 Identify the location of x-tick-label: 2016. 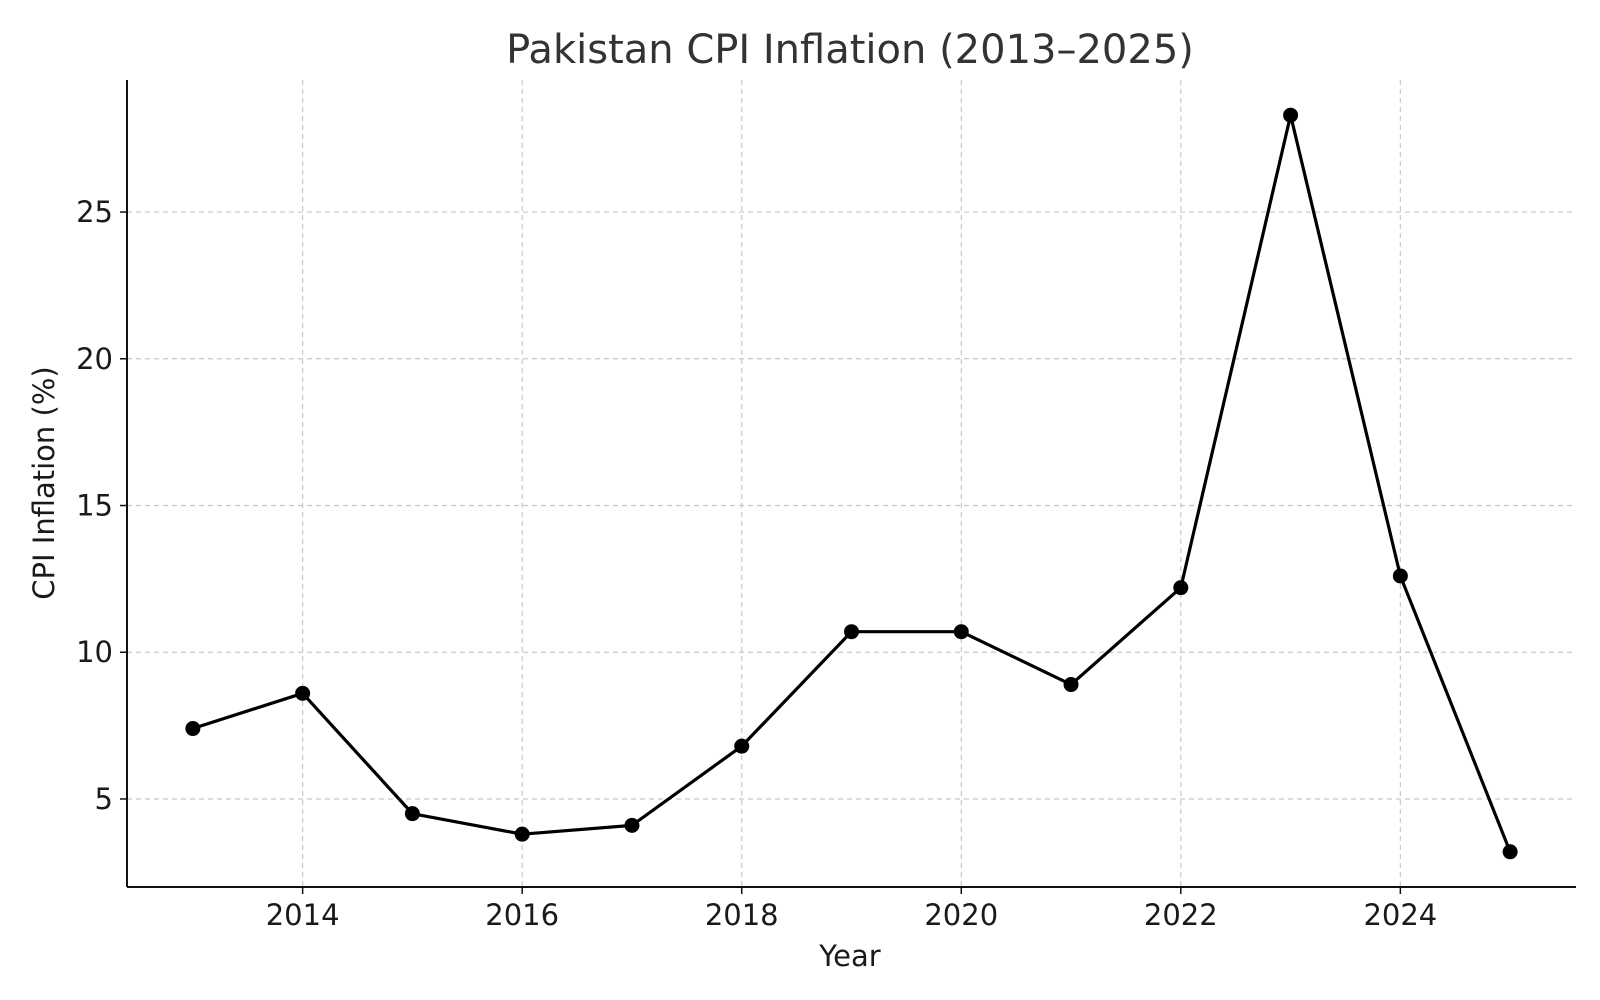
(522, 915).